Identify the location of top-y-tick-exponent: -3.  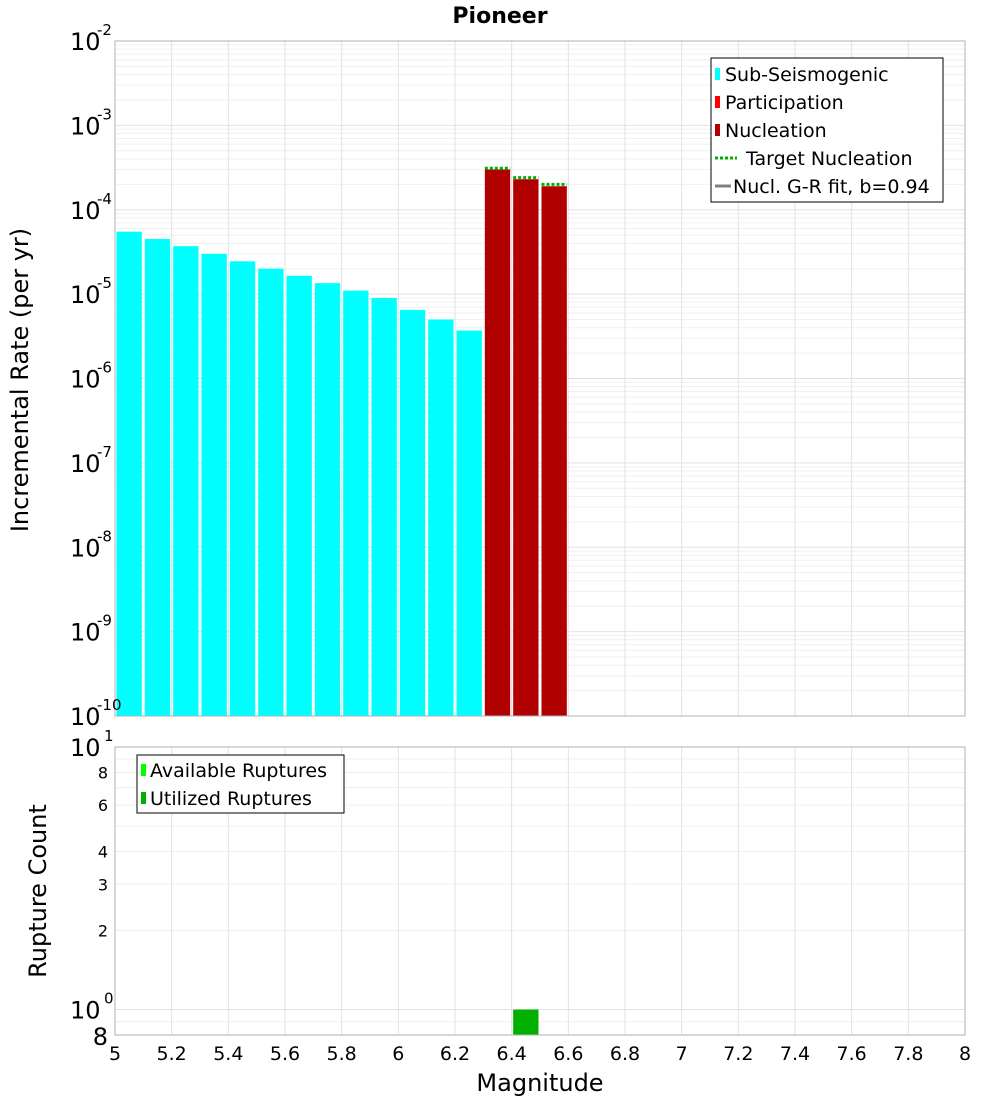
(104, 114).